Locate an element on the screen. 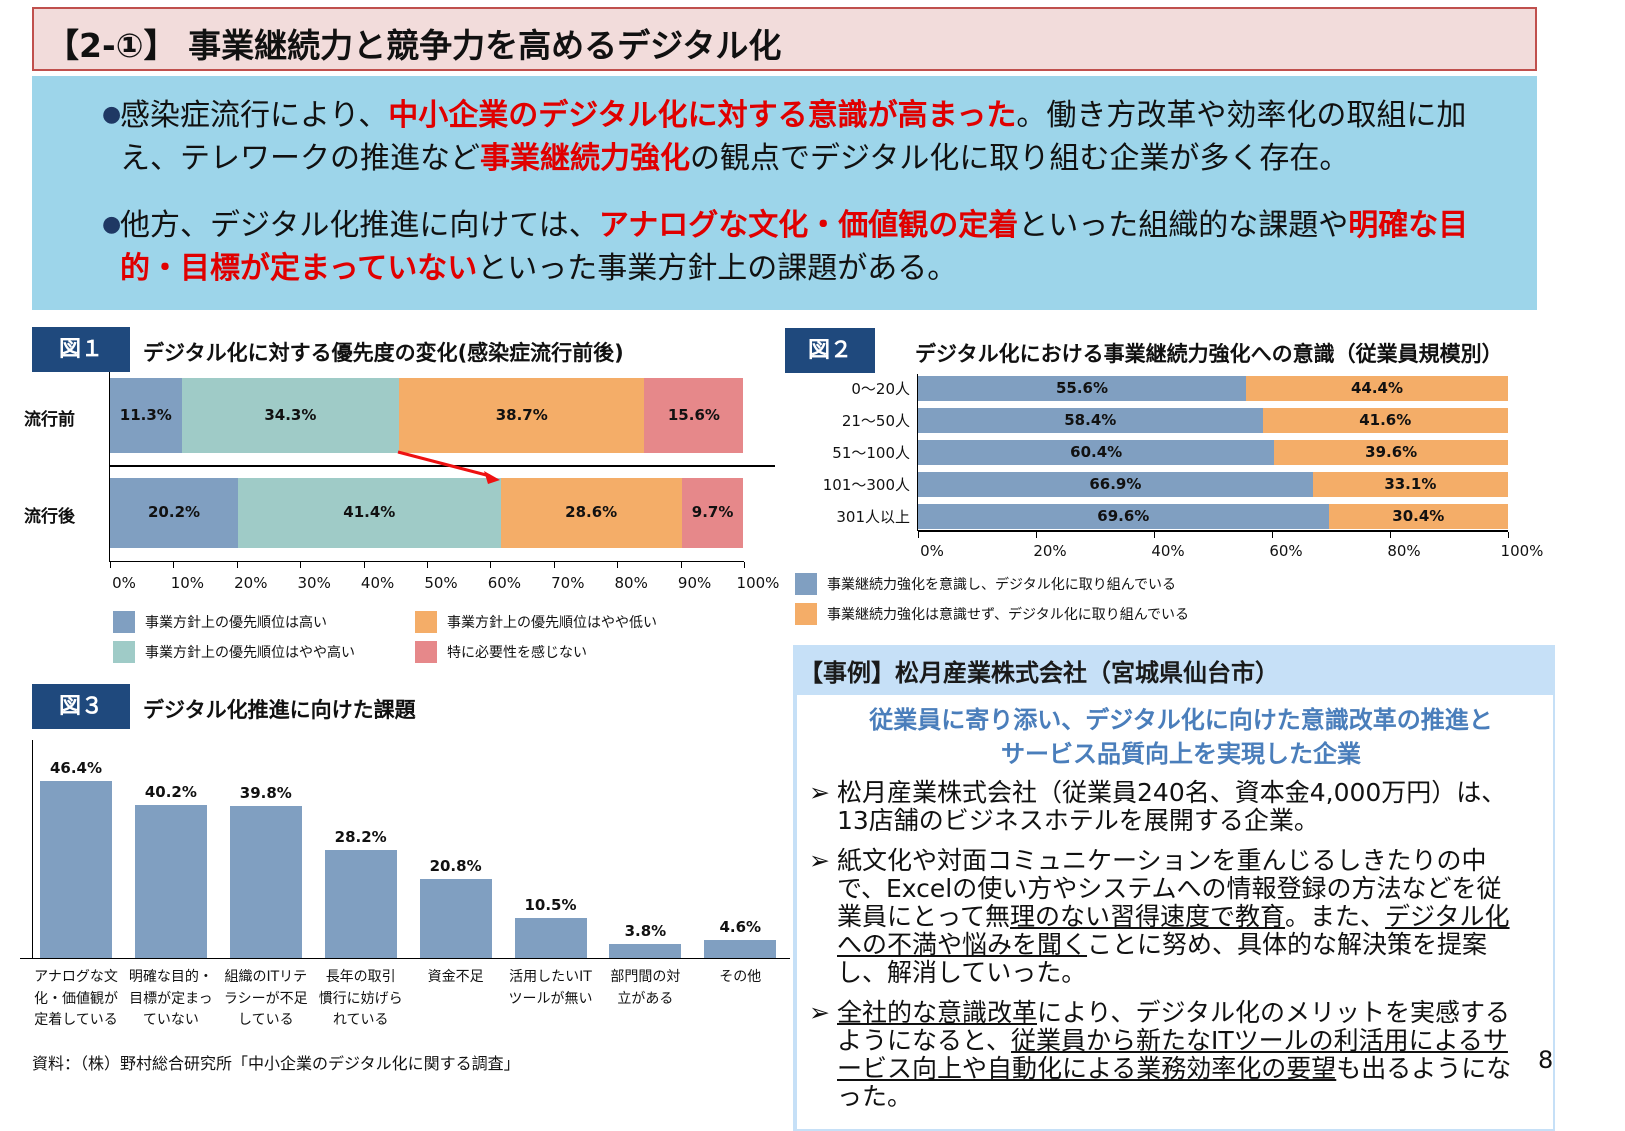  x-tick-label: 100% is located at coordinates (758, 583).